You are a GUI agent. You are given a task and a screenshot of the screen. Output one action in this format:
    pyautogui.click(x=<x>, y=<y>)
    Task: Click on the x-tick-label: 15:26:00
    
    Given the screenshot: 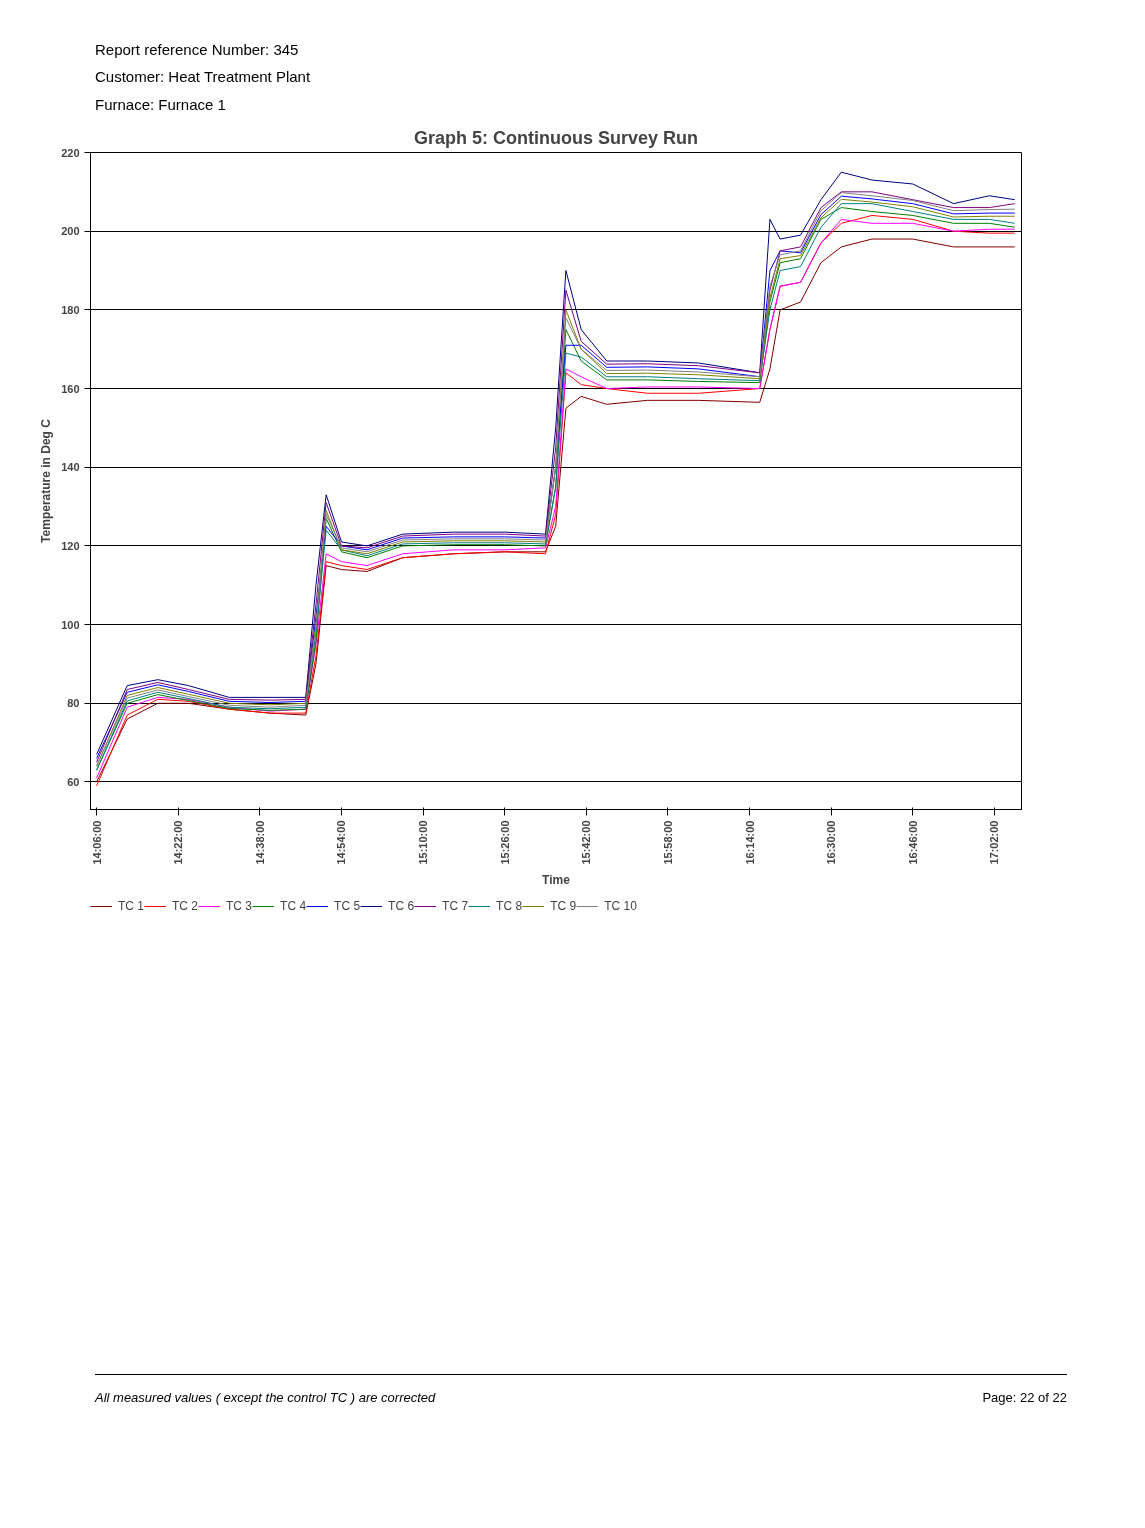 What is the action you would take?
    pyautogui.click(x=504, y=842)
    